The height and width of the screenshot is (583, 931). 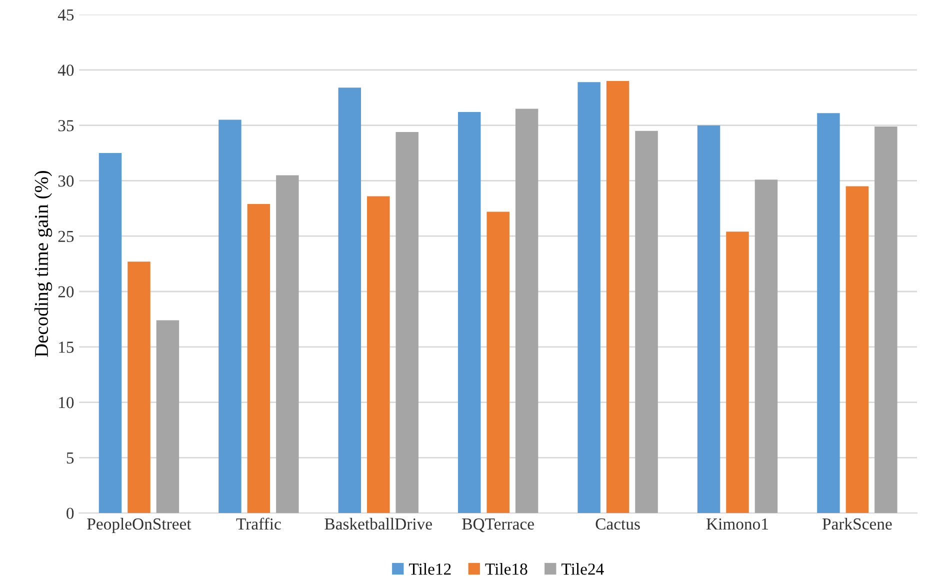 What do you see at coordinates (857, 524) in the screenshot?
I see `x-tick-label: ParkScene` at bounding box center [857, 524].